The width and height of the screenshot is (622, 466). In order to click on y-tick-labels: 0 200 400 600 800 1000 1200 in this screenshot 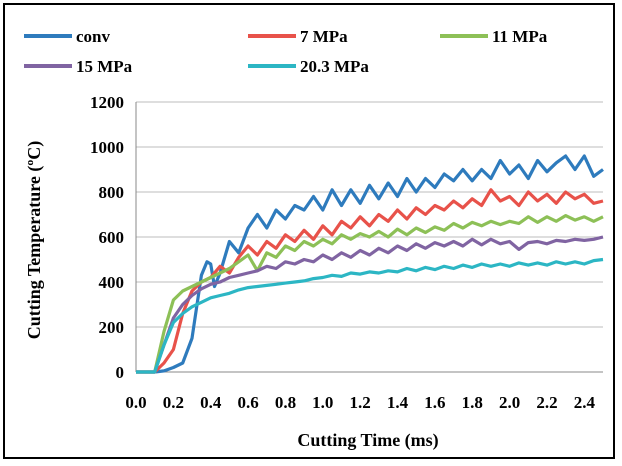, I will do `click(107, 237)`.